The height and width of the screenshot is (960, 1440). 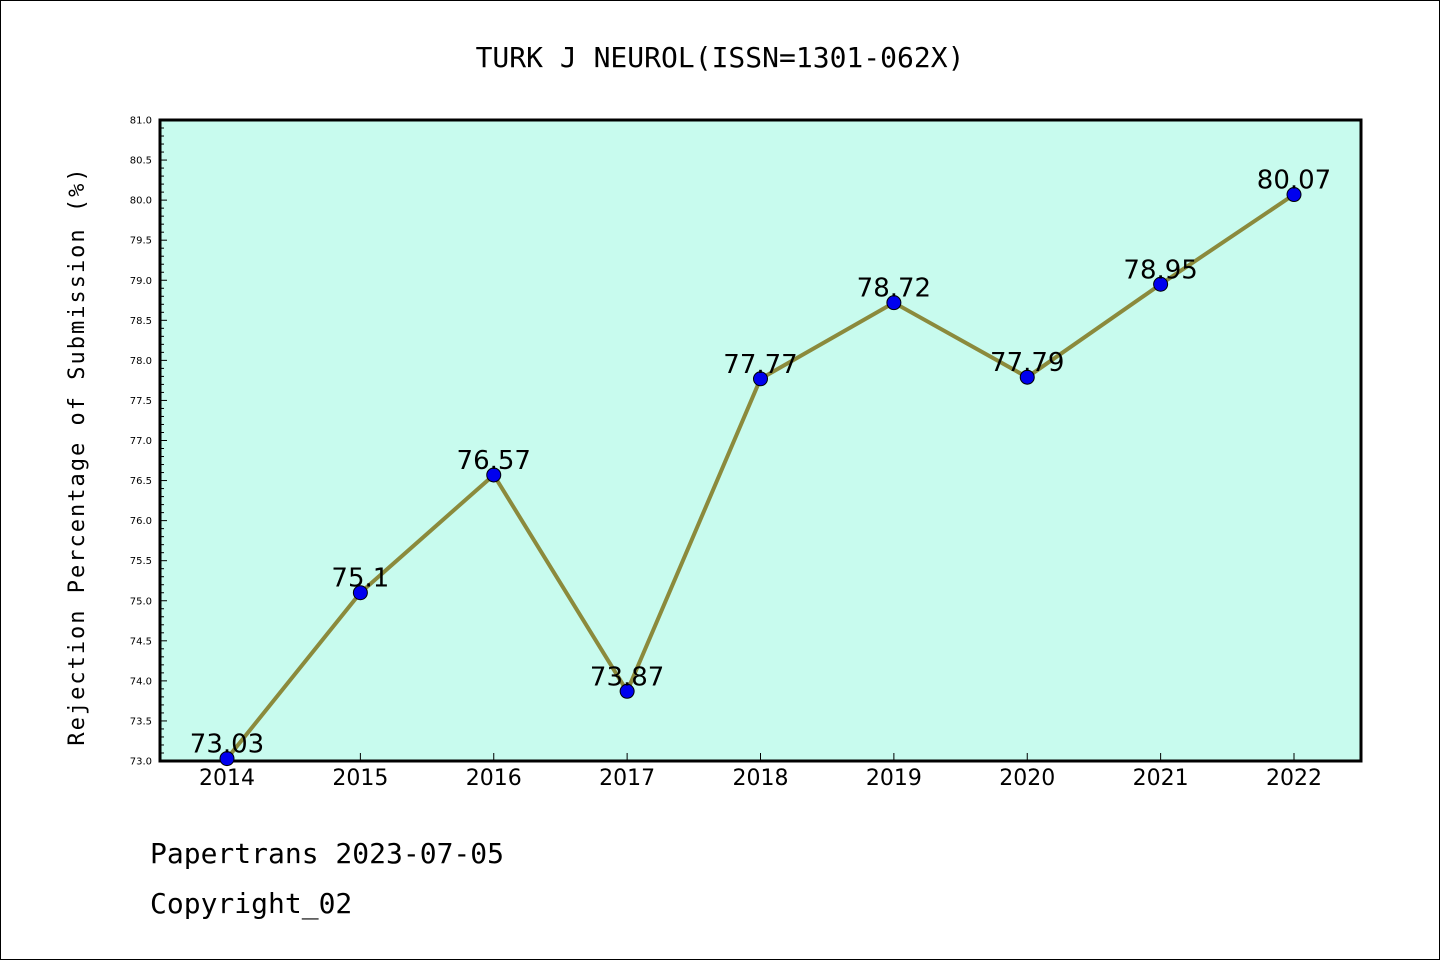 I want to click on data-label: 75.1, so click(x=360, y=579).